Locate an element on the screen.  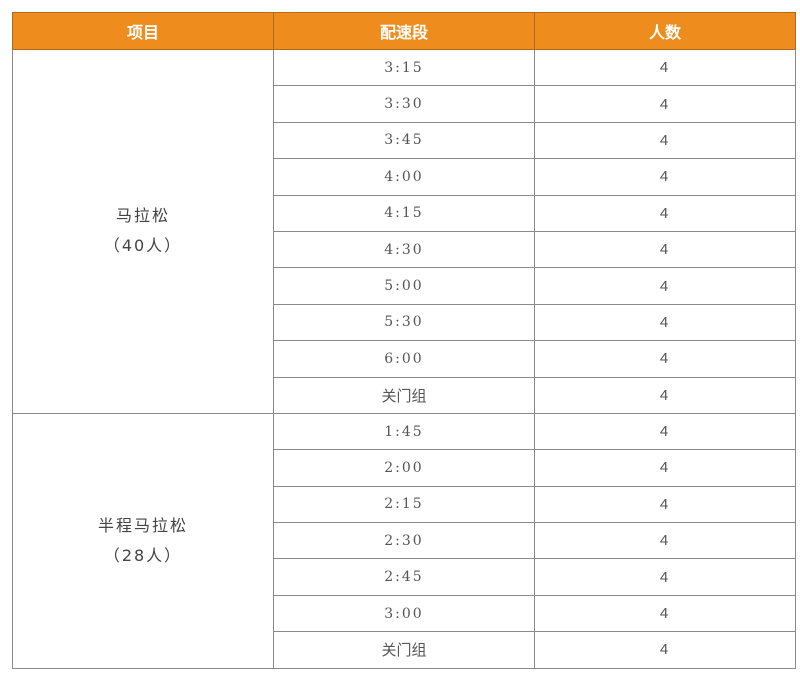
table-row: 5:30 4 is located at coordinates (404, 322).